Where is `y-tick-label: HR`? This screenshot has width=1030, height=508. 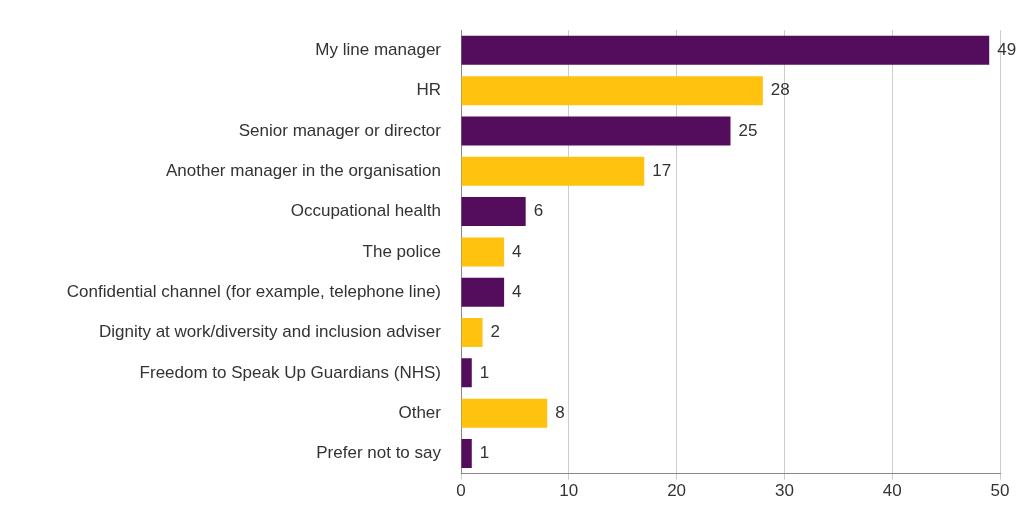 y-tick-label: HR is located at coordinates (428, 90).